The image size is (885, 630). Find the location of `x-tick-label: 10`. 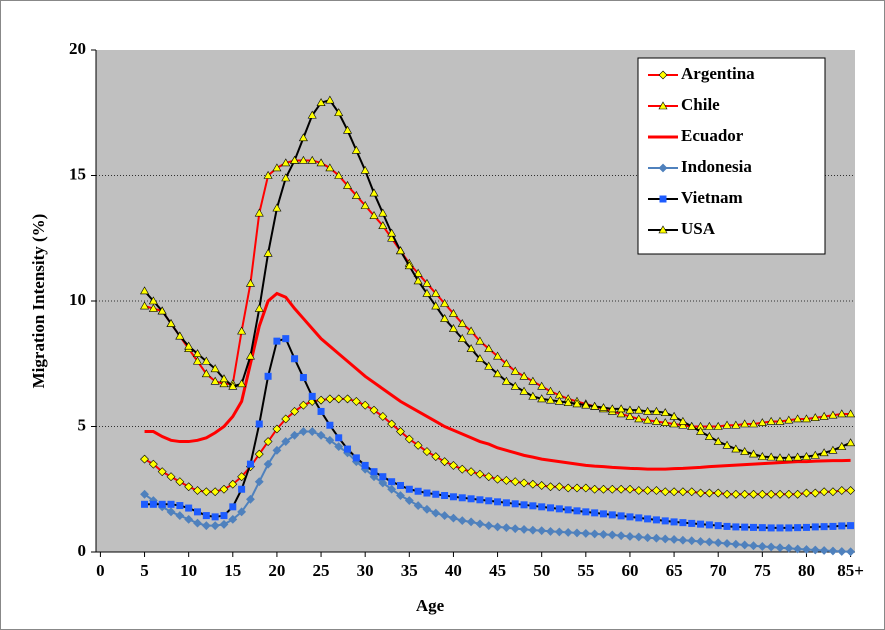

x-tick-label: 10 is located at coordinates (188, 570).